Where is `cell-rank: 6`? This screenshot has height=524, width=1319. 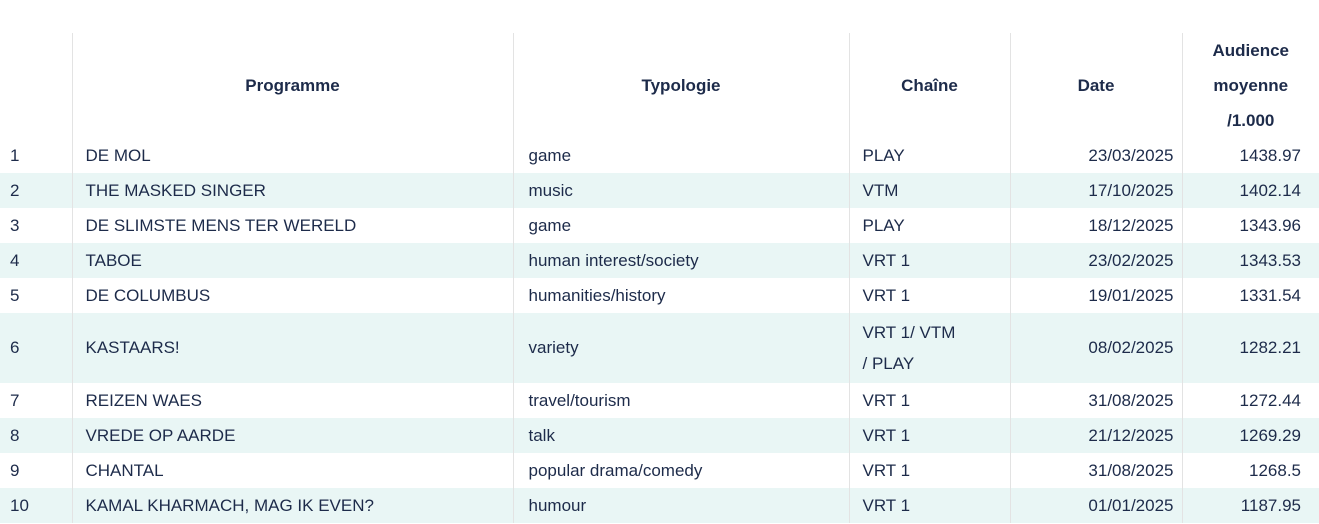
cell-rank: 6 is located at coordinates (15, 347).